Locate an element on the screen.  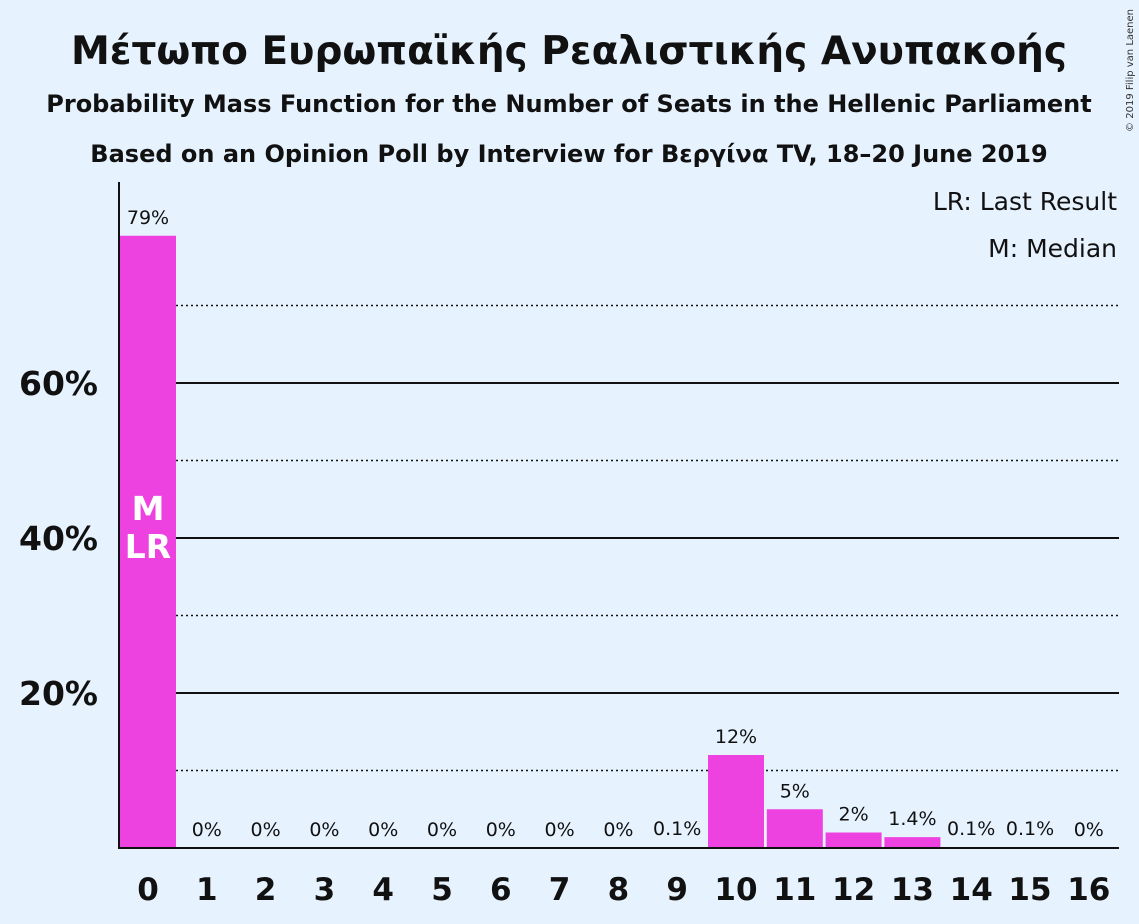
x-tick-label: 14 is located at coordinates (971, 890).